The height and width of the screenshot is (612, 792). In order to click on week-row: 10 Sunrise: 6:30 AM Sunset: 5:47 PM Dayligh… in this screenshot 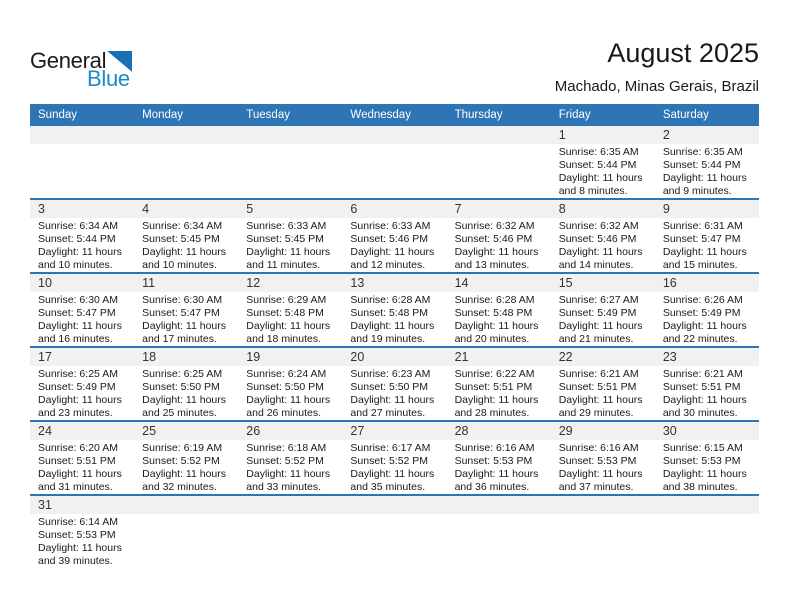, I will do `click(394, 310)`.